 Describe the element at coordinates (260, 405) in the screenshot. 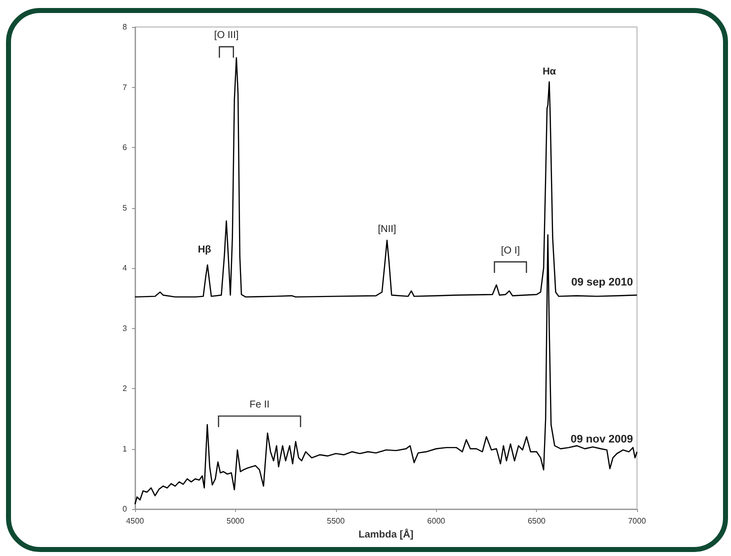

I see `annotation: Fe II` at that location.